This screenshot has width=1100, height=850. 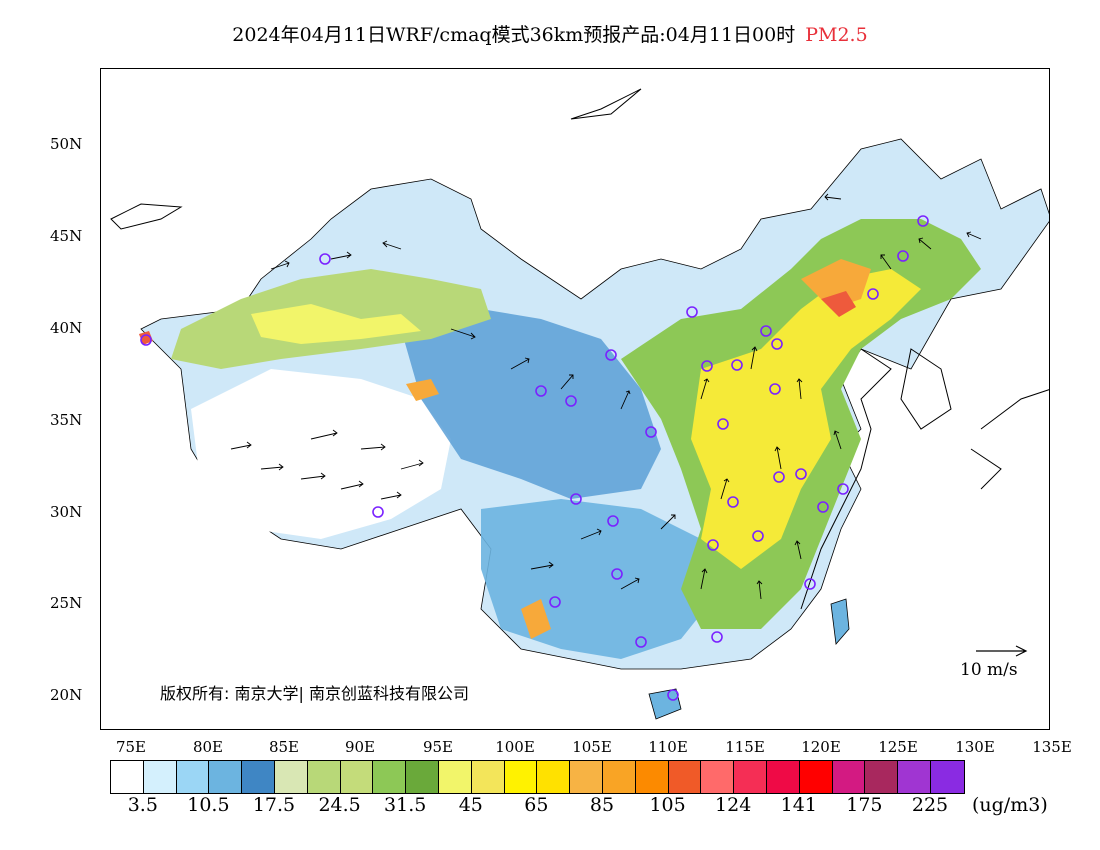 What do you see at coordinates (131, 747) in the screenshot?
I see `lon-label-75e: 75E` at bounding box center [131, 747].